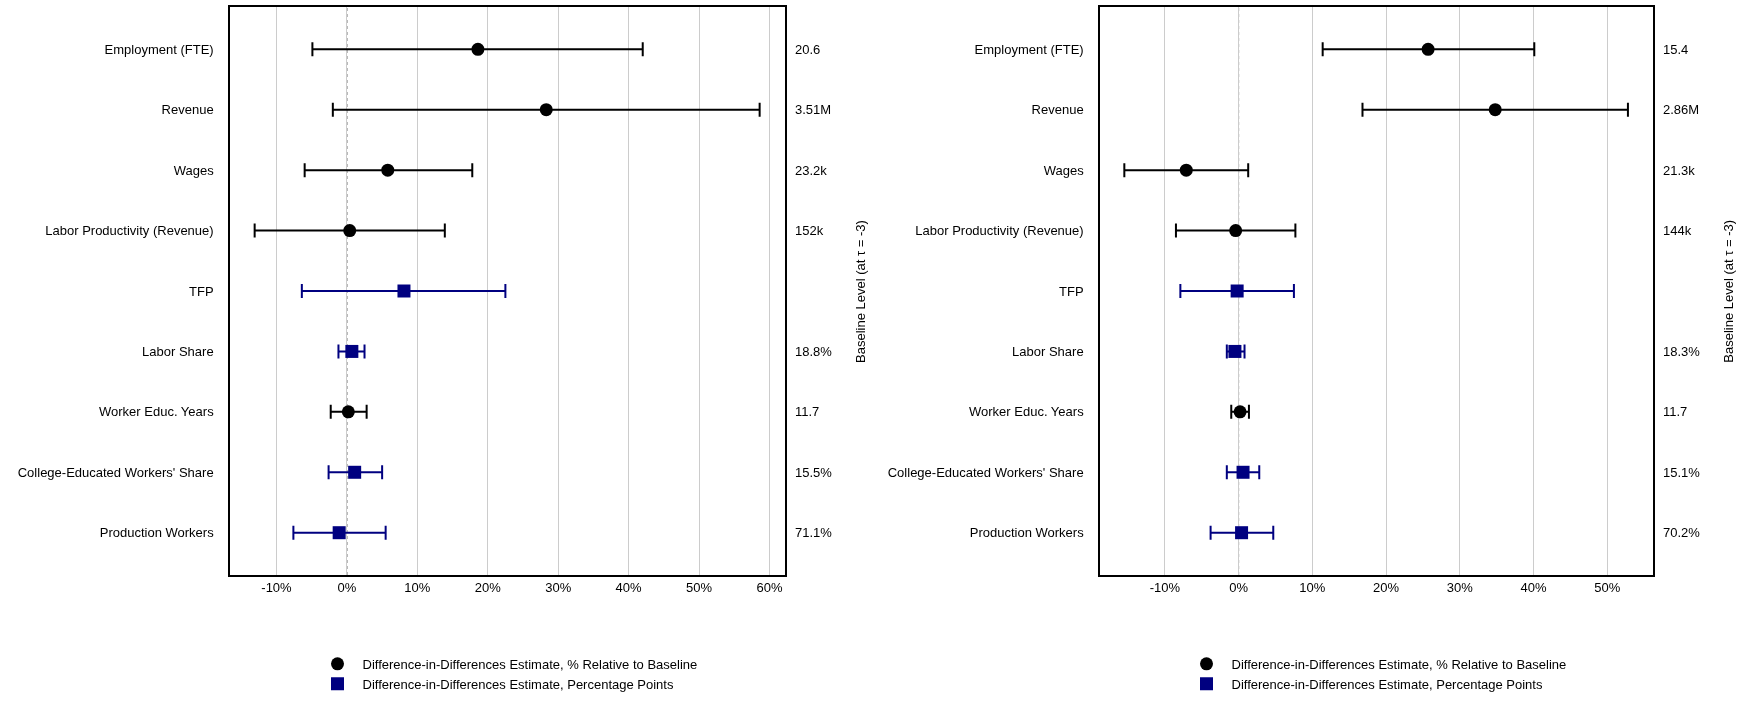  I want to click on y2-tick-label: 2.86M, so click(1681, 109).